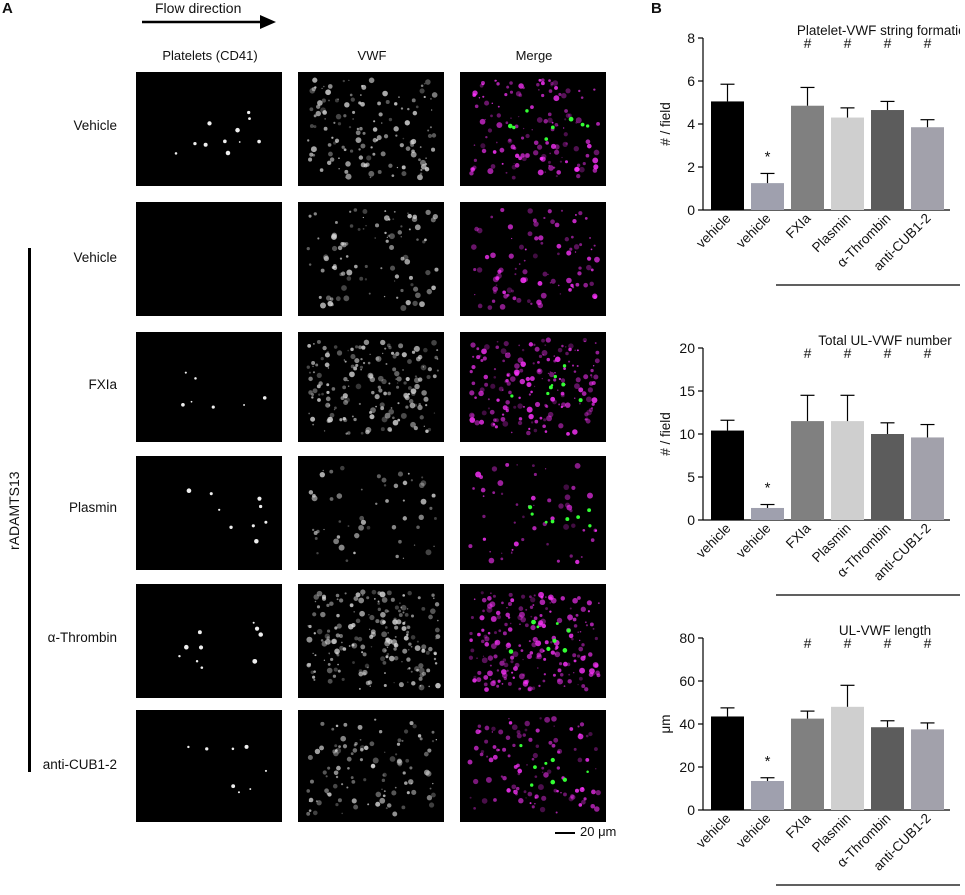 The width and height of the screenshot is (965, 895). What do you see at coordinates (691, 167) in the screenshot?
I see `y-tick-label: 2` at bounding box center [691, 167].